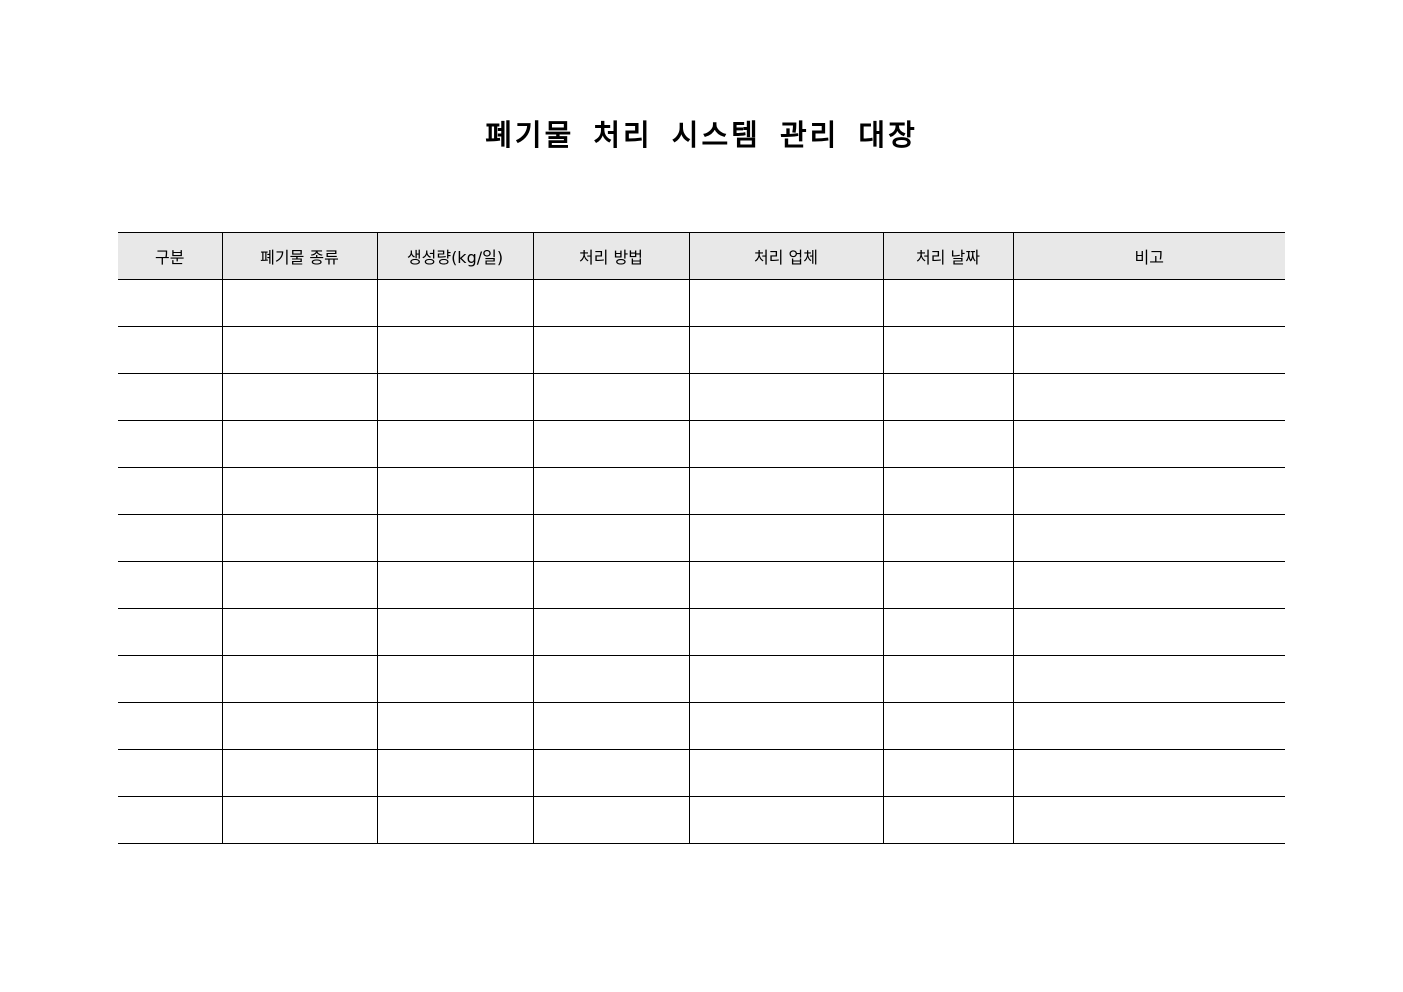 This screenshot has width=1403, height=992. What do you see at coordinates (455, 256) in the screenshot?
I see `header-generation-amount: 생성량(kg/일)` at bounding box center [455, 256].